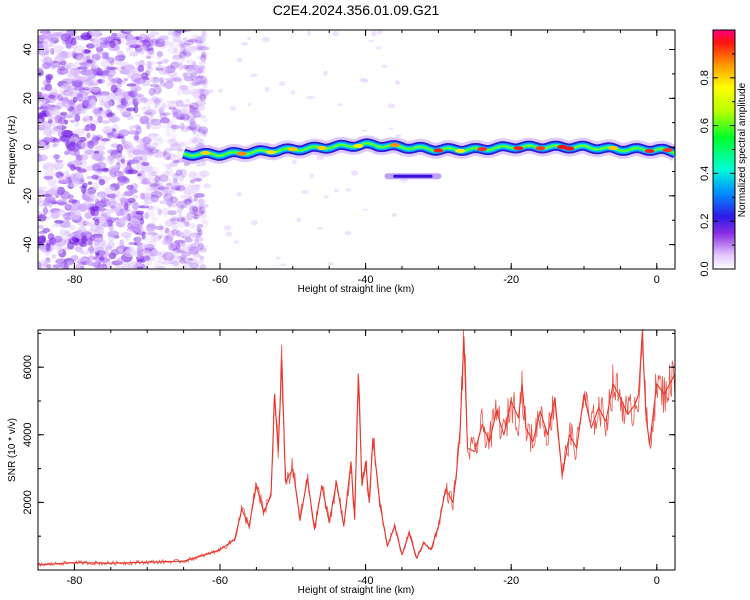  I want to click on y-tick-label: 20, so click(28, 98).